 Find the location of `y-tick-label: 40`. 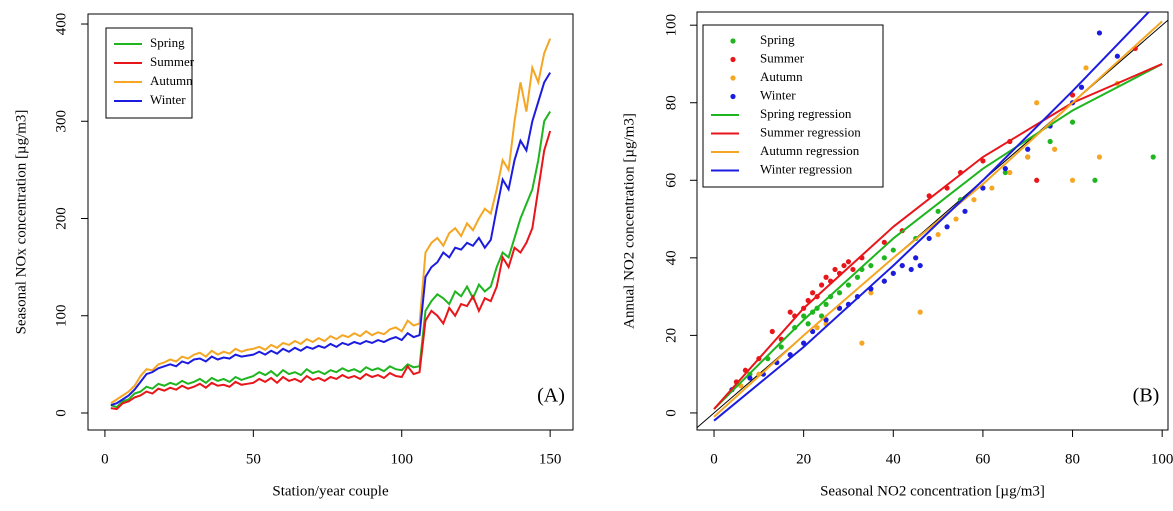

y-tick-label: 40 is located at coordinates (671, 257).